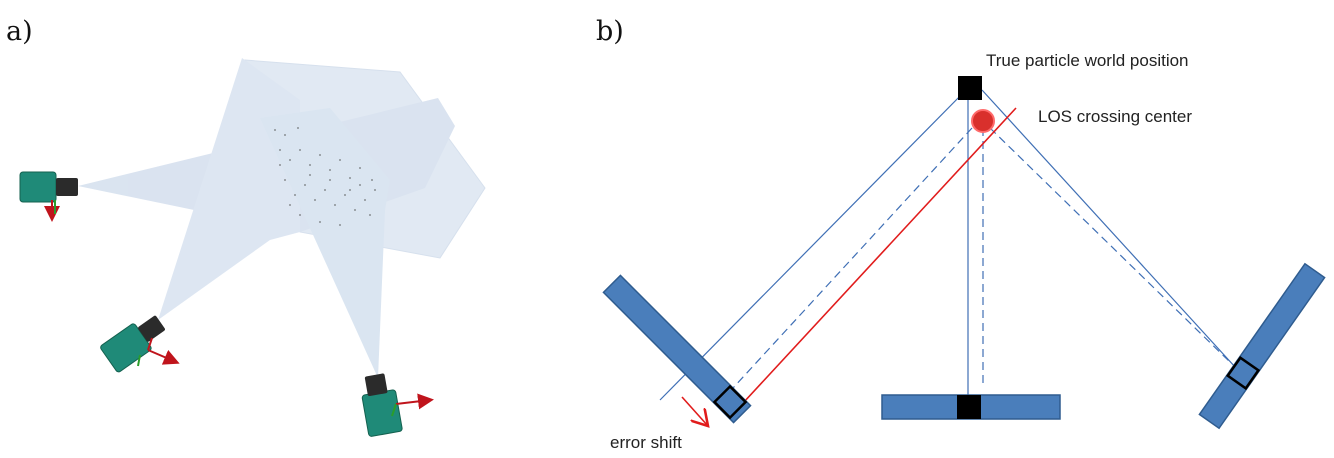  What do you see at coordinates (1087, 60) in the screenshot?
I see `true-position-label: True particle world position` at bounding box center [1087, 60].